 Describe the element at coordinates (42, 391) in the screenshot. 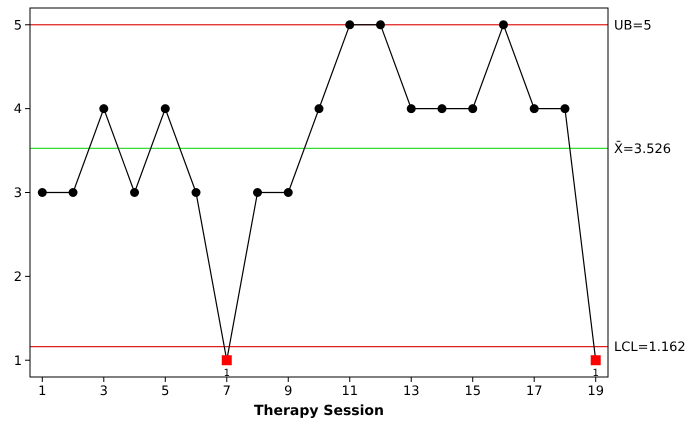

I see `x-tick-label: 1` at that location.